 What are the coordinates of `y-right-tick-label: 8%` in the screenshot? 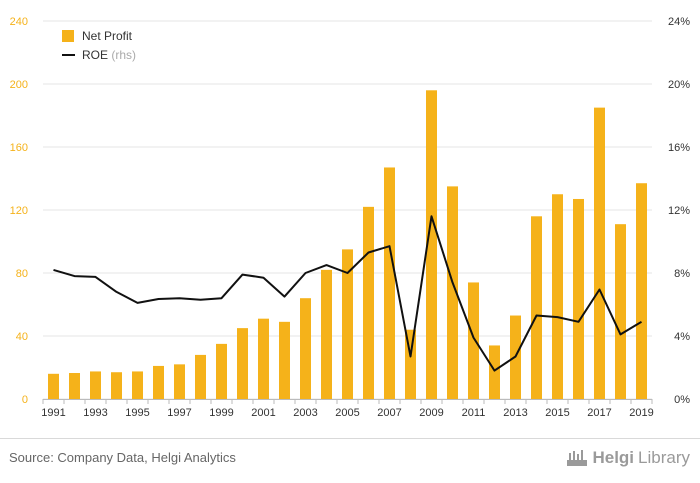 It's located at (682, 274).